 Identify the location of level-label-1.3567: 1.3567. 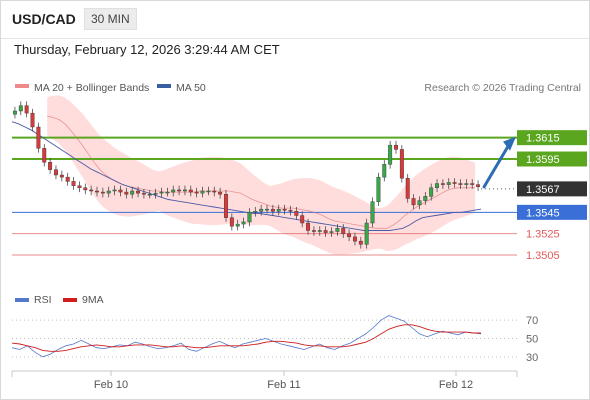
(543, 190).